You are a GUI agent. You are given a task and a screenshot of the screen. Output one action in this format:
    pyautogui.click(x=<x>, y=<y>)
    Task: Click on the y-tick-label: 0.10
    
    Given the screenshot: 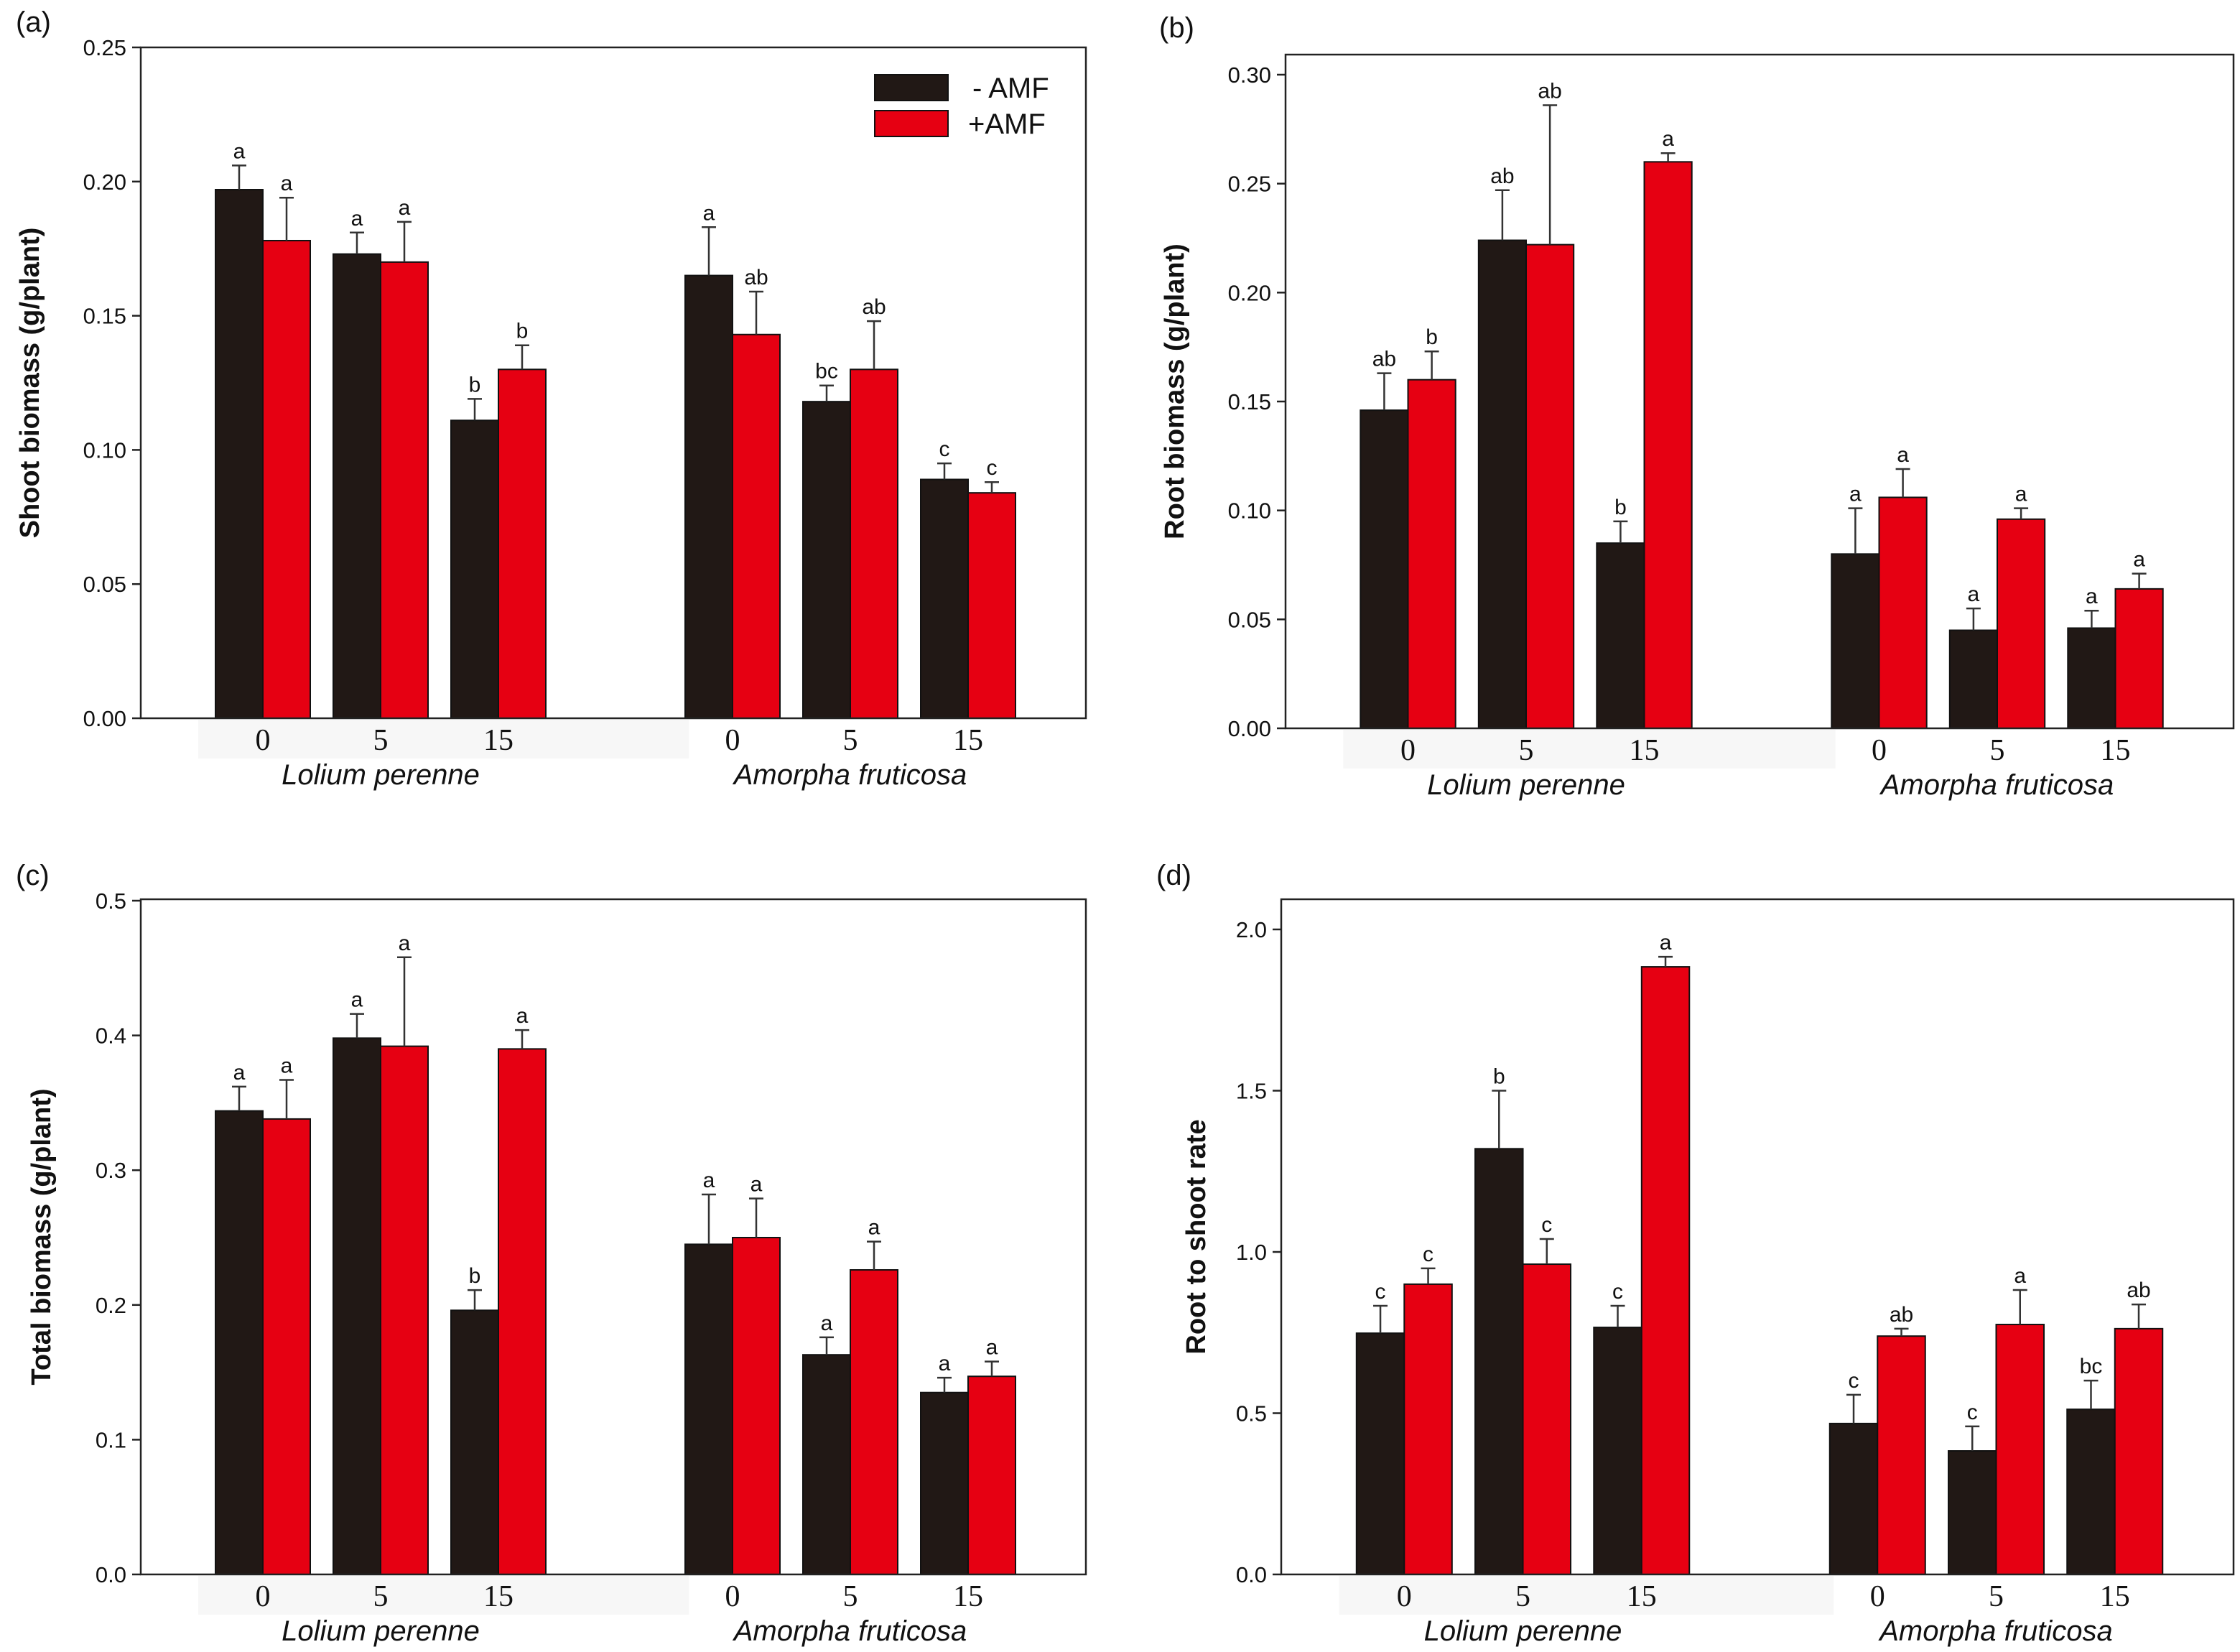 What is the action you would take?
    pyautogui.click(x=1249, y=511)
    